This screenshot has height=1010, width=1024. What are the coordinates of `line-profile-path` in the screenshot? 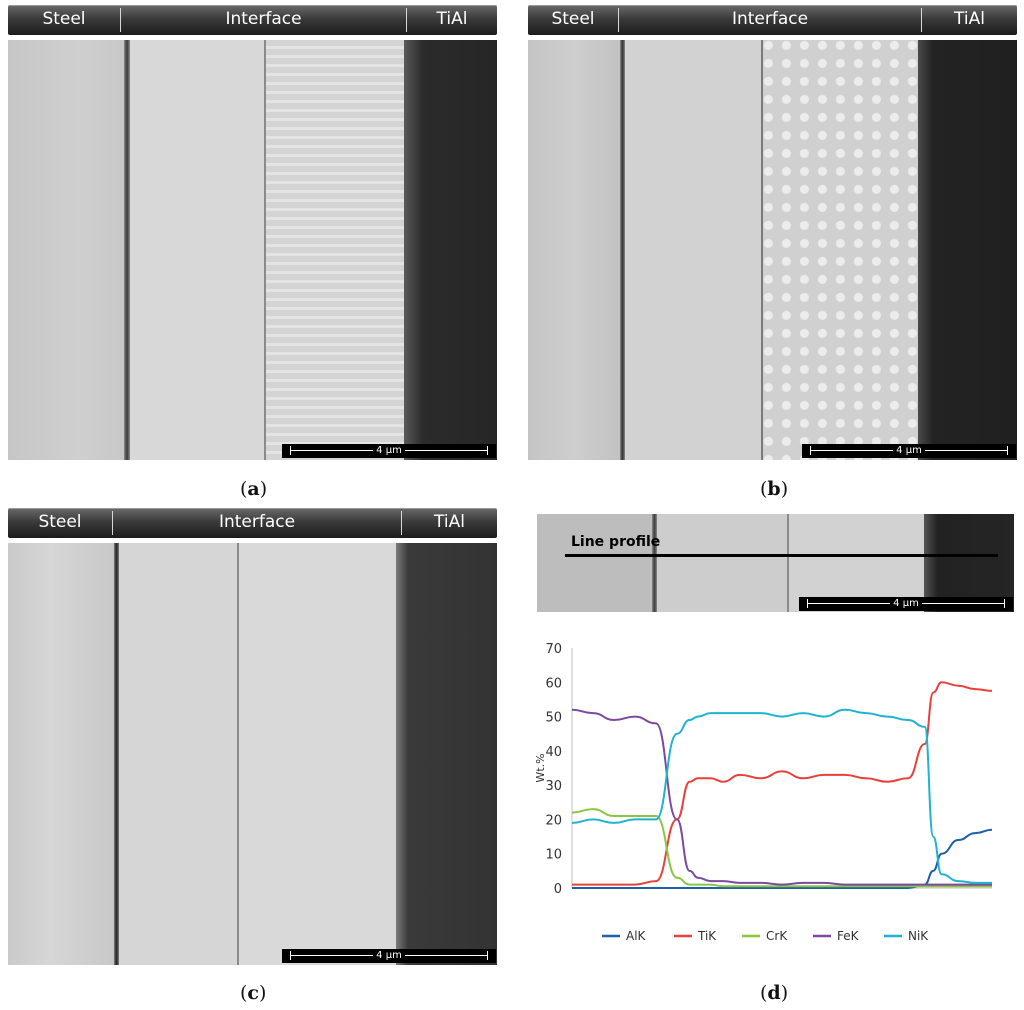 It's located at (781, 555).